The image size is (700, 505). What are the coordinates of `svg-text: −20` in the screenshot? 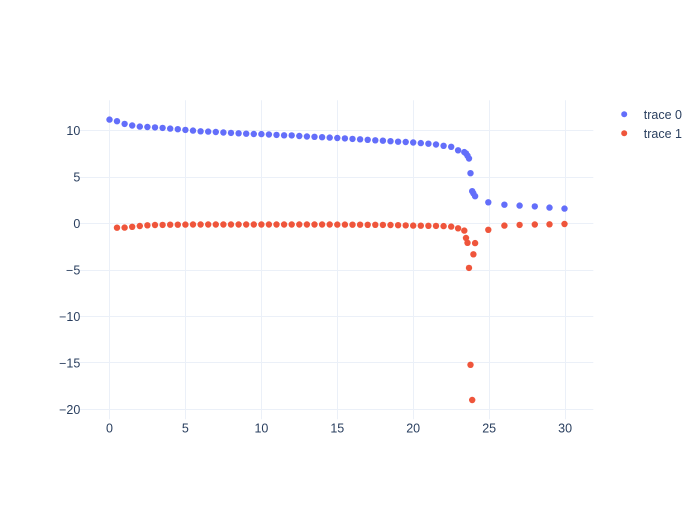 It's located at (69, 410).